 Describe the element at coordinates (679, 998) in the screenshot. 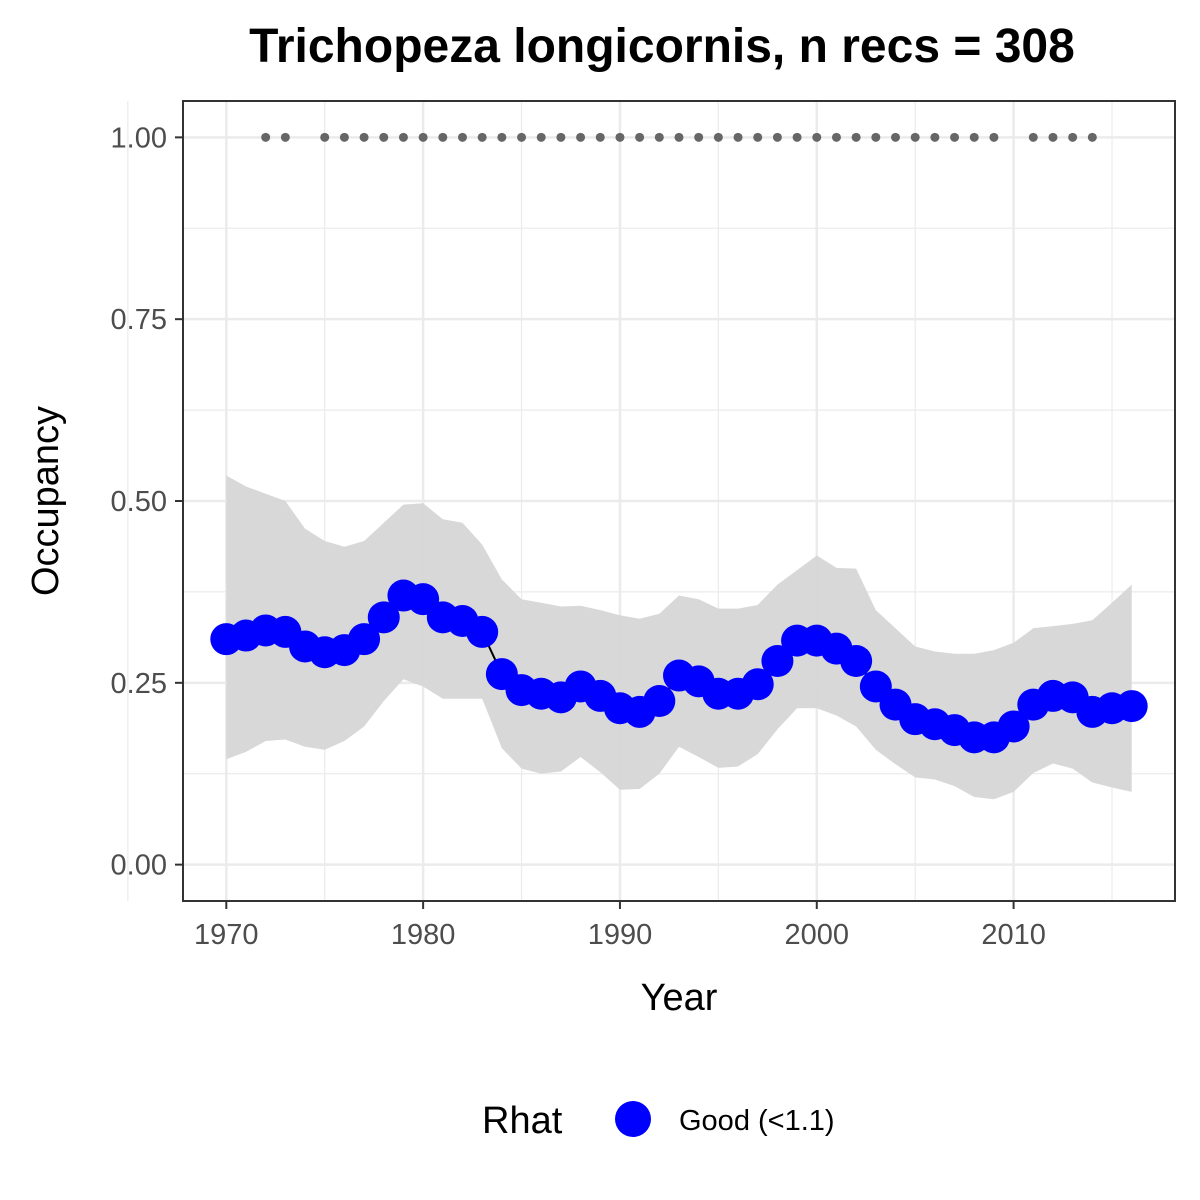

I see `x-axis-title: Year` at that location.